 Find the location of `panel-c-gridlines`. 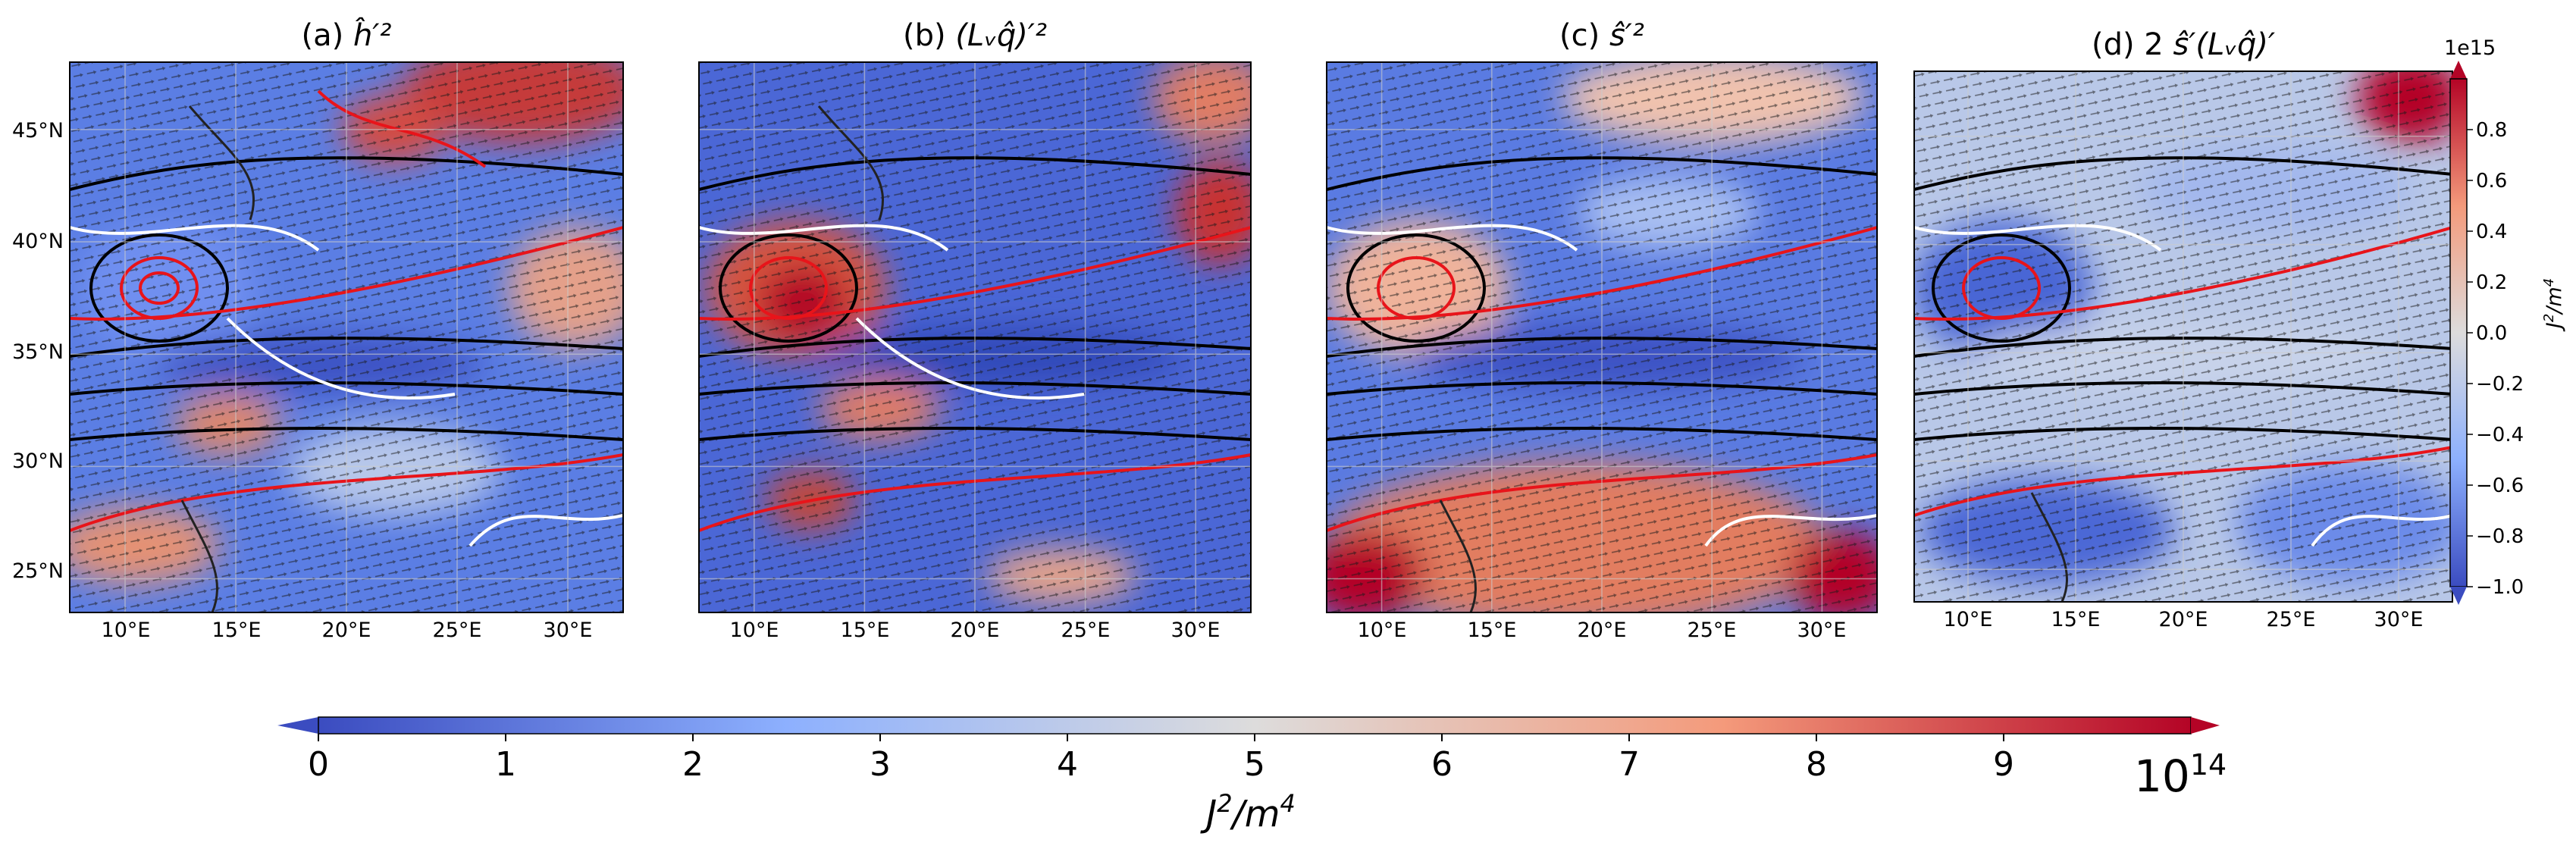

panel-c-gridlines is located at coordinates (1602, 337).